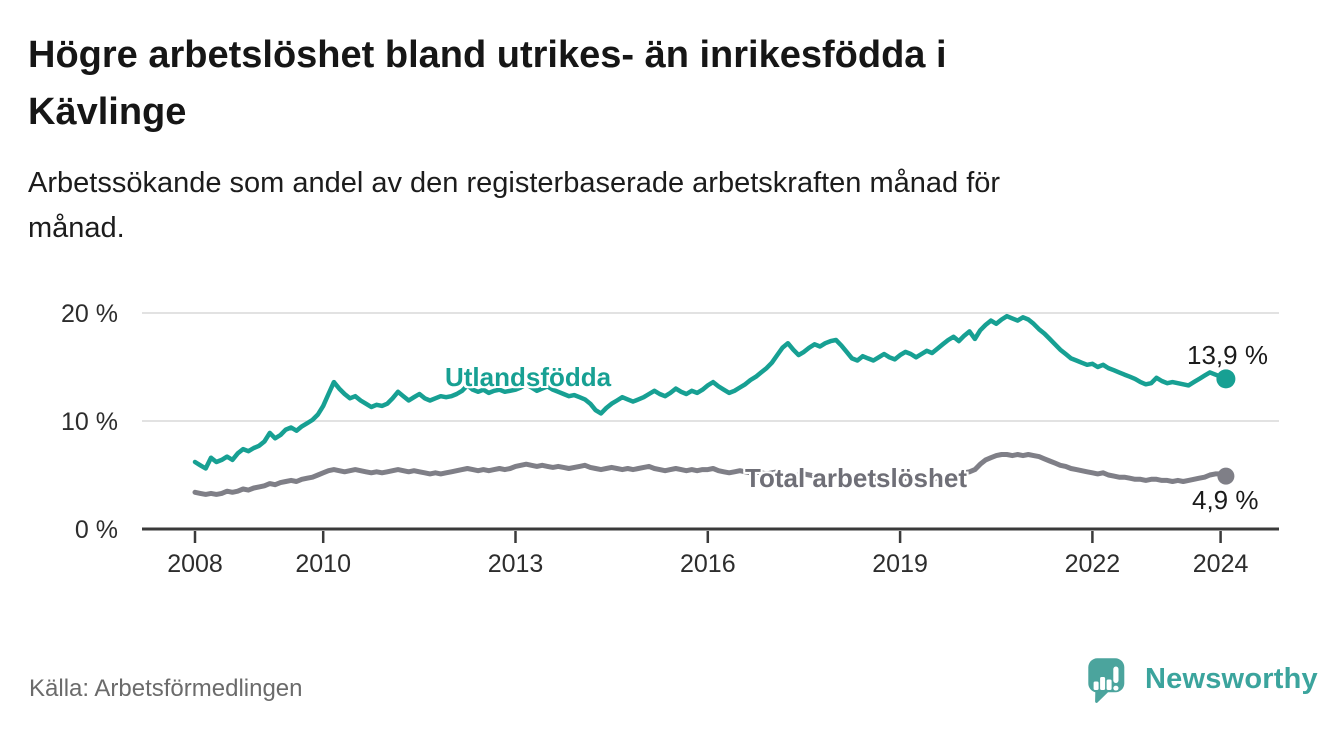  Describe the element at coordinates (1226, 379) in the screenshot. I see `utlandsfodda-end-dot` at that location.